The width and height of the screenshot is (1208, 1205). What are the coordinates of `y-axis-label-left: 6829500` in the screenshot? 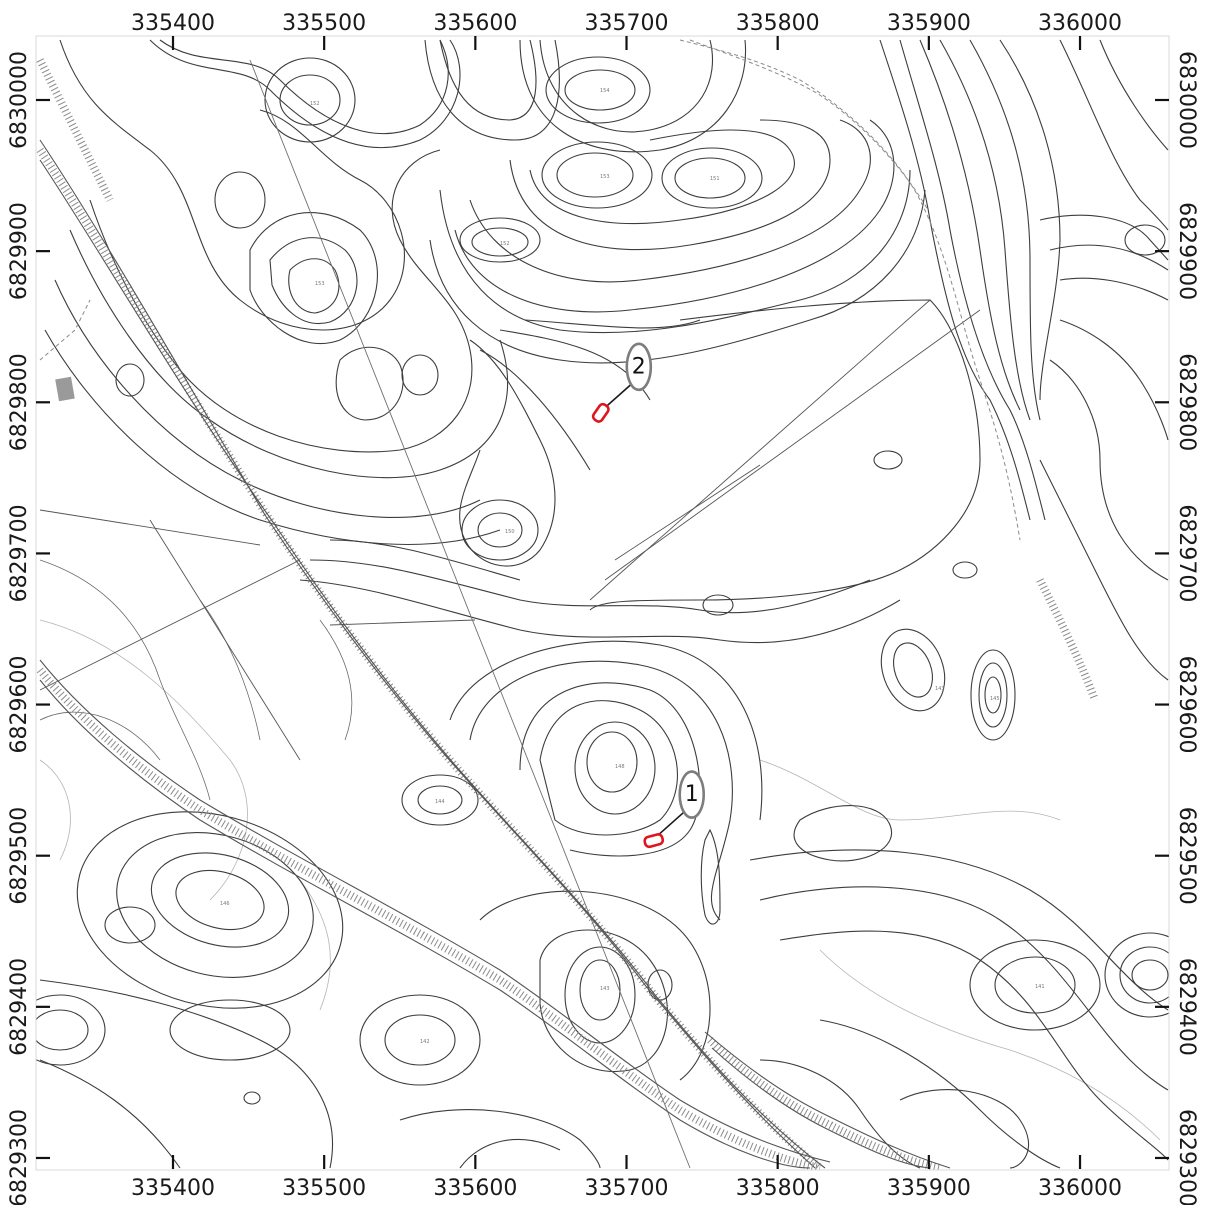 It's located at (19, 856).